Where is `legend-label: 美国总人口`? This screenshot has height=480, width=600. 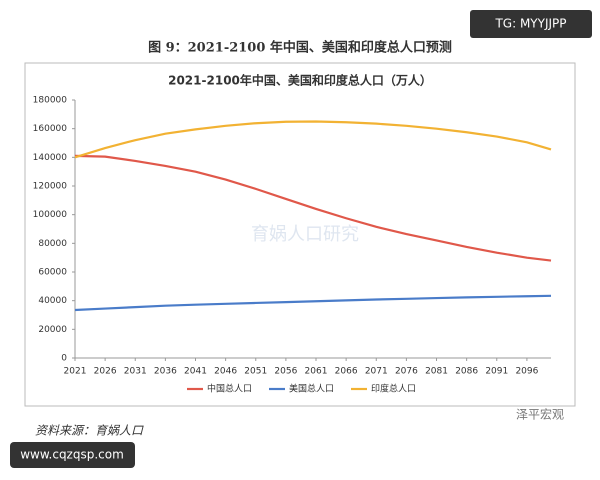 legend-label: 美国总人口 is located at coordinates (311, 389).